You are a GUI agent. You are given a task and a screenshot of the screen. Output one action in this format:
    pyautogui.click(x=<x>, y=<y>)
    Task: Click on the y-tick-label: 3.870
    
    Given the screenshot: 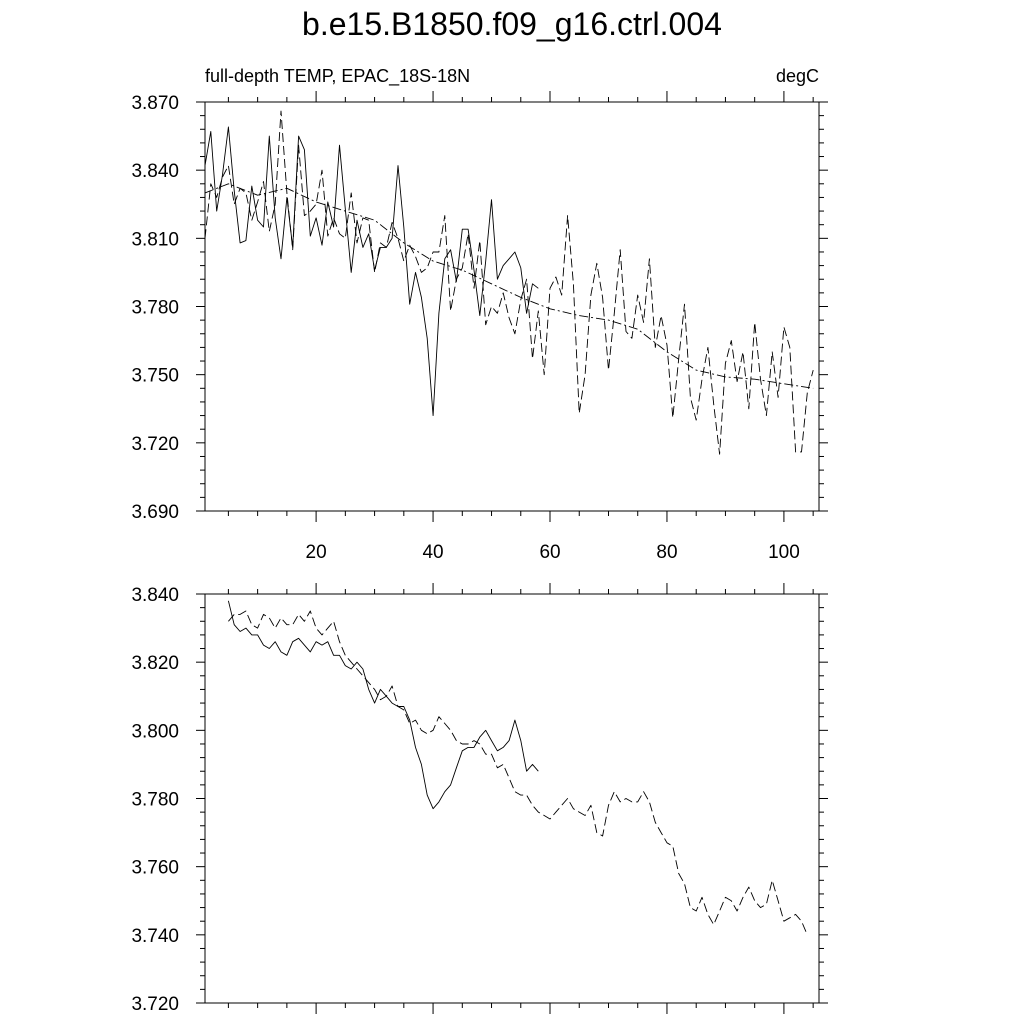 What is the action you would take?
    pyautogui.click(x=155, y=103)
    